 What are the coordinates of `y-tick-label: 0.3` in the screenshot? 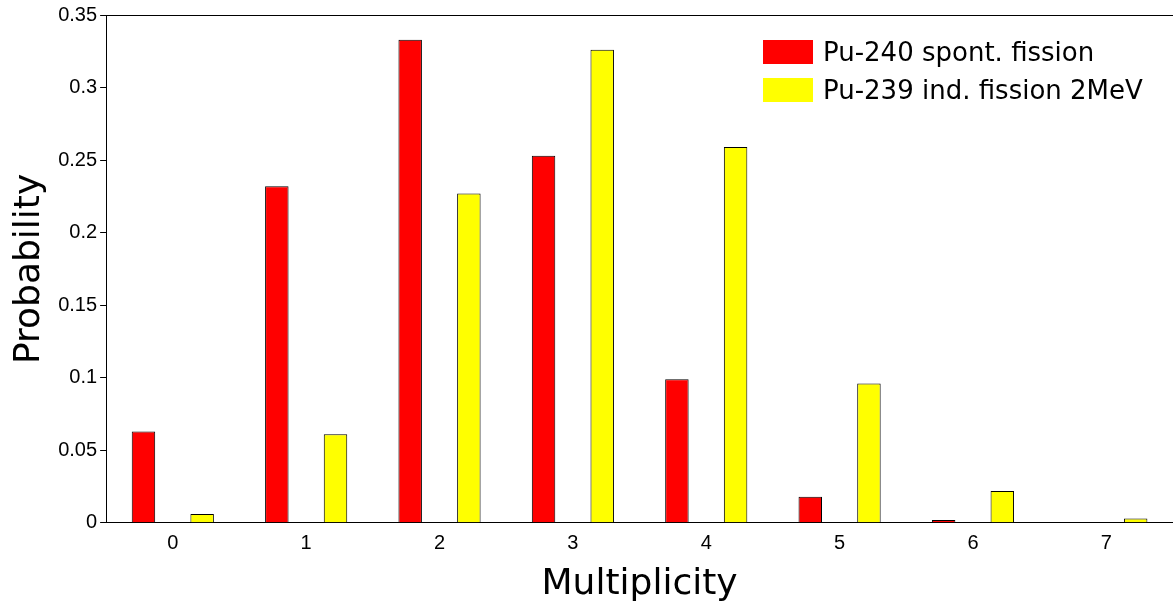 It's located at (83, 86).